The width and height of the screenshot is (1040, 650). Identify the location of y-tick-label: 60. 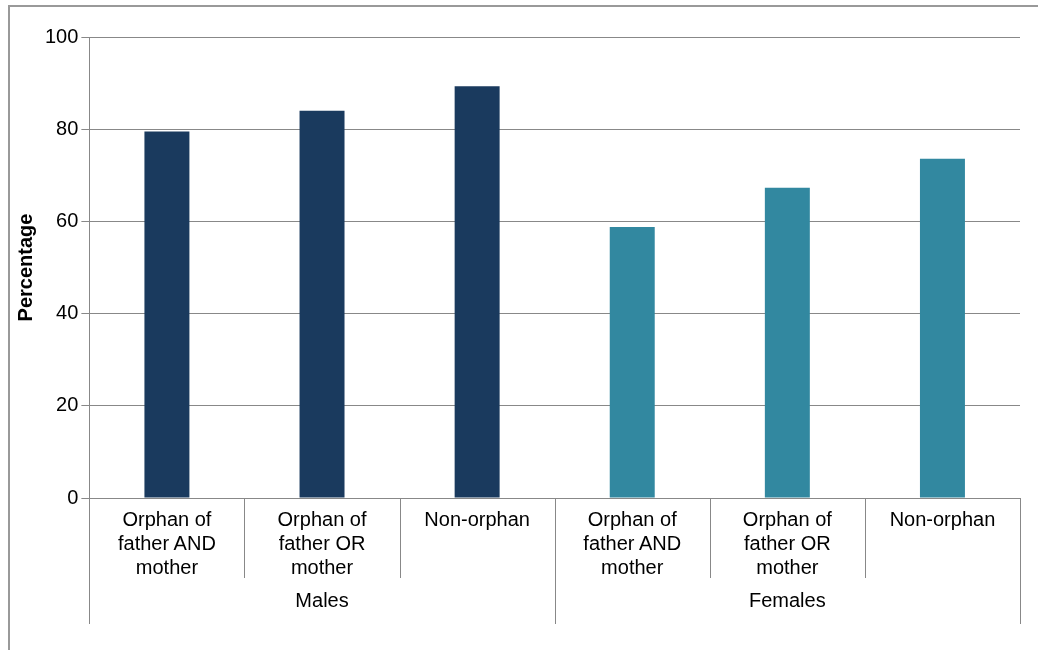
(67, 219).